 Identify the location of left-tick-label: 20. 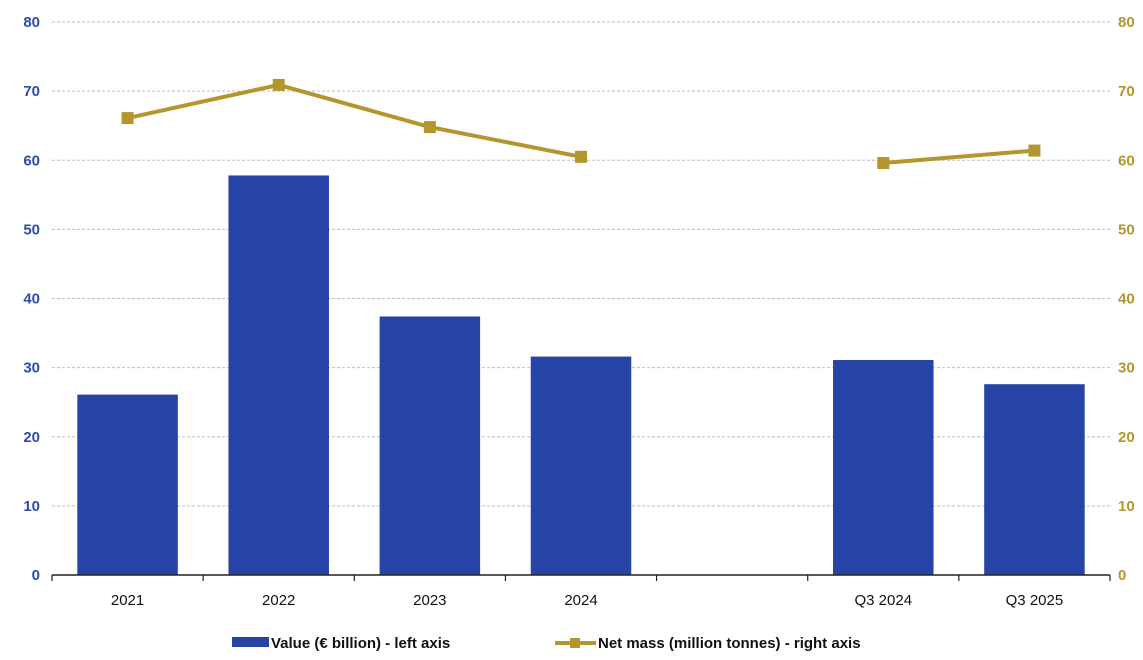
(31, 437).